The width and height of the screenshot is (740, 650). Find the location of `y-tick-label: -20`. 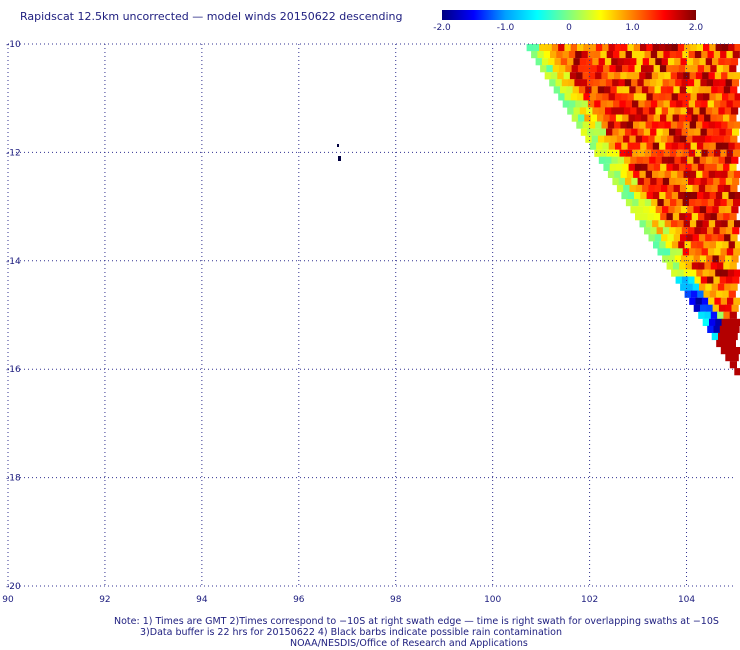

y-tick-label: -20 is located at coordinates (13, 587).